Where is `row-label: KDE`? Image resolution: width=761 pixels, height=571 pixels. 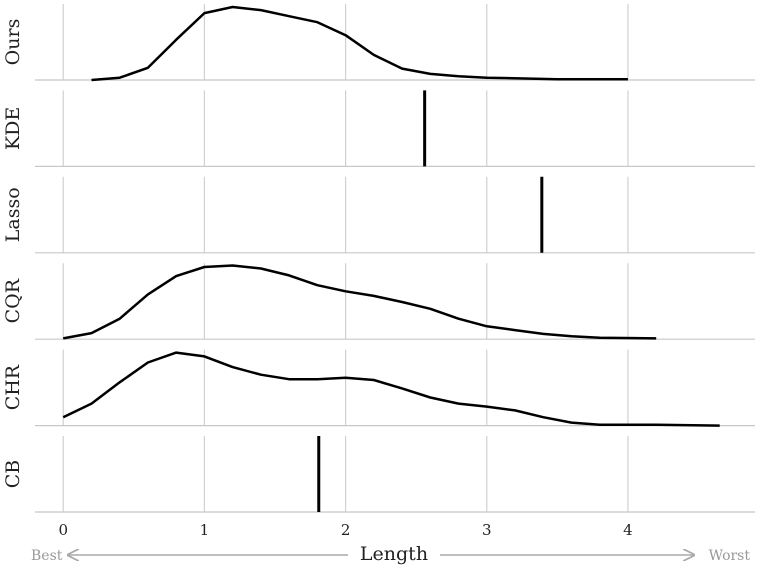
row-label: KDE is located at coordinates (13, 128).